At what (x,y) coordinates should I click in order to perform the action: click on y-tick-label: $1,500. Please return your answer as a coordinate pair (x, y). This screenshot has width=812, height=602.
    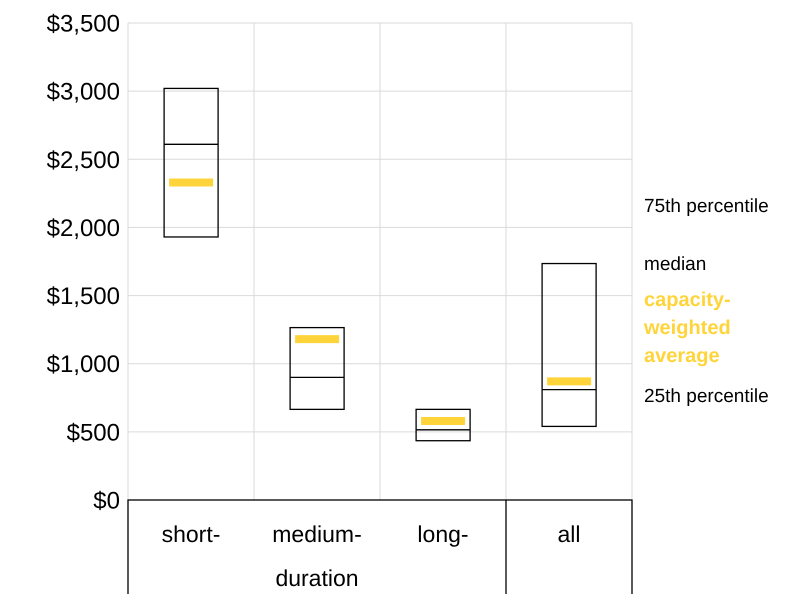
    Looking at the image, I should click on (83, 296).